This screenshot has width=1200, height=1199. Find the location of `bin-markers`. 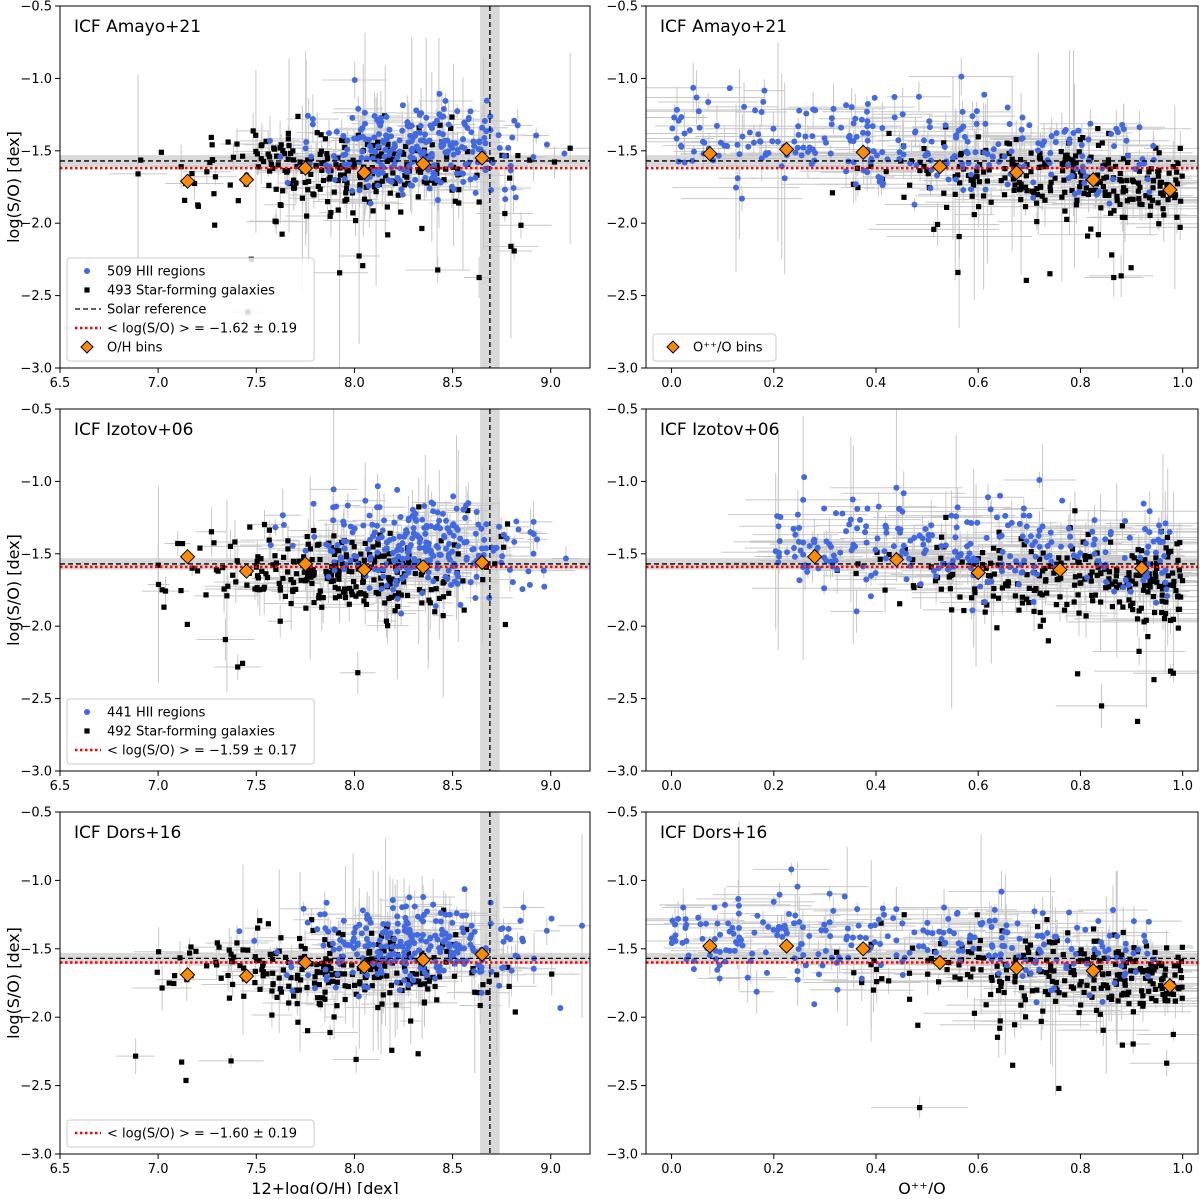

bin-markers is located at coordinates (334, 169).